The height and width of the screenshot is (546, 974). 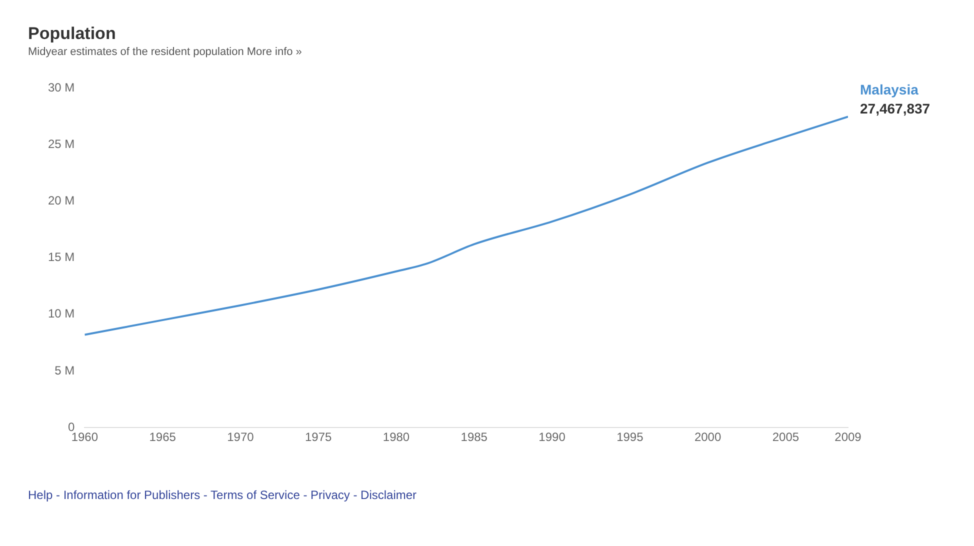 I want to click on y-tick-label: 10 M, so click(x=61, y=313).